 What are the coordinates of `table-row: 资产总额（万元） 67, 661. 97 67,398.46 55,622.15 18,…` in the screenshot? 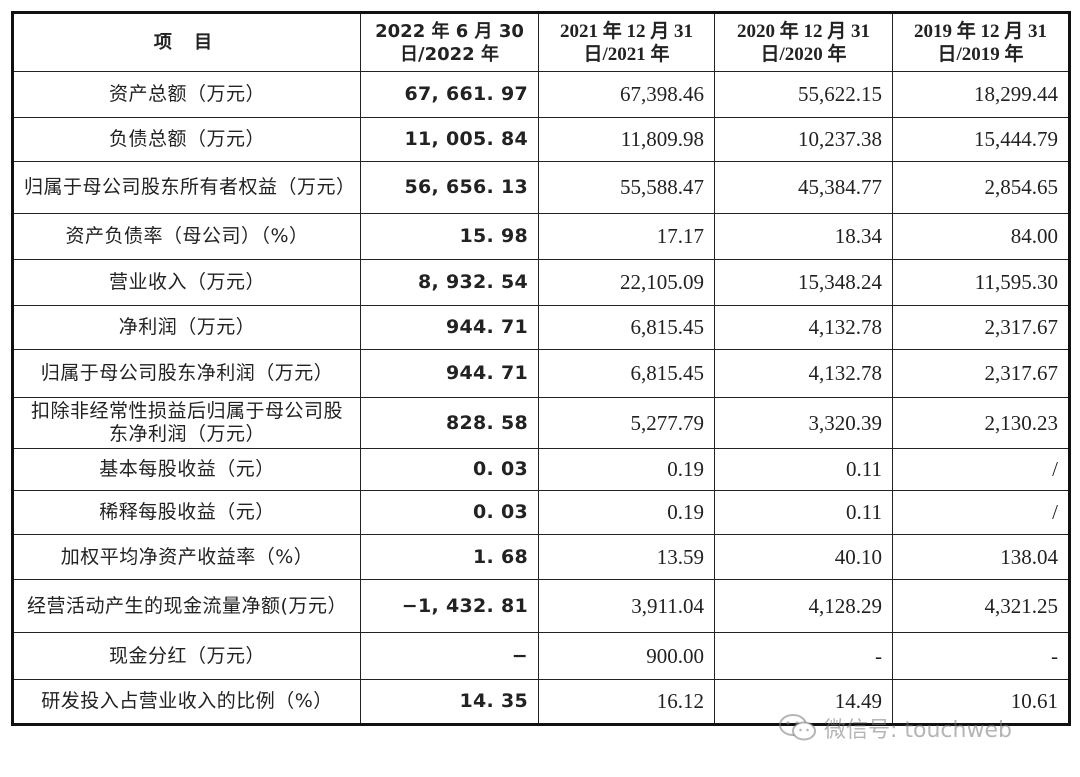 It's located at (541, 94).